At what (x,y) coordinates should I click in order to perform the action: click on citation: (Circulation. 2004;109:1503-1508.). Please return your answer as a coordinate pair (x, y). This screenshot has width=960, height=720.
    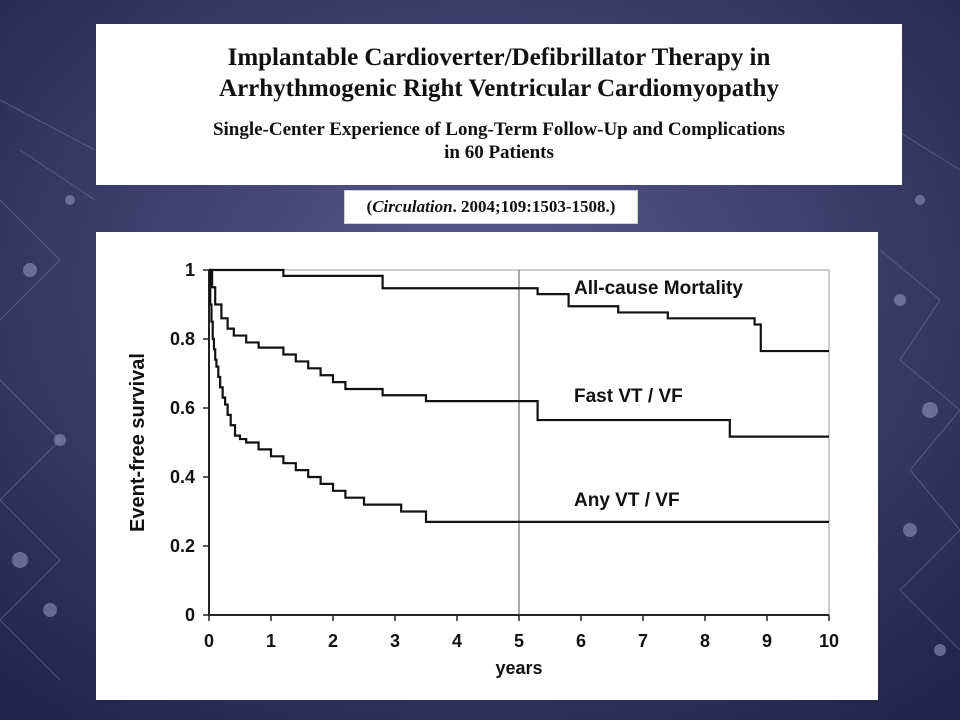
    Looking at the image, I should click on (491, 207).